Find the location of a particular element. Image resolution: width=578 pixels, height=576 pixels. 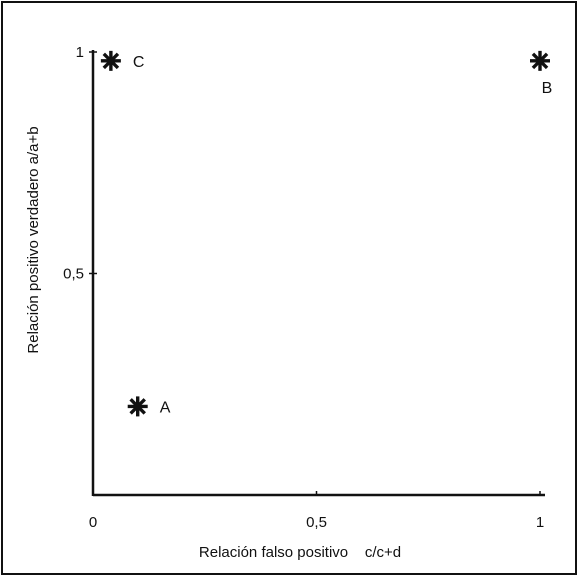

point-label: A is located at coordinates (165, 407).